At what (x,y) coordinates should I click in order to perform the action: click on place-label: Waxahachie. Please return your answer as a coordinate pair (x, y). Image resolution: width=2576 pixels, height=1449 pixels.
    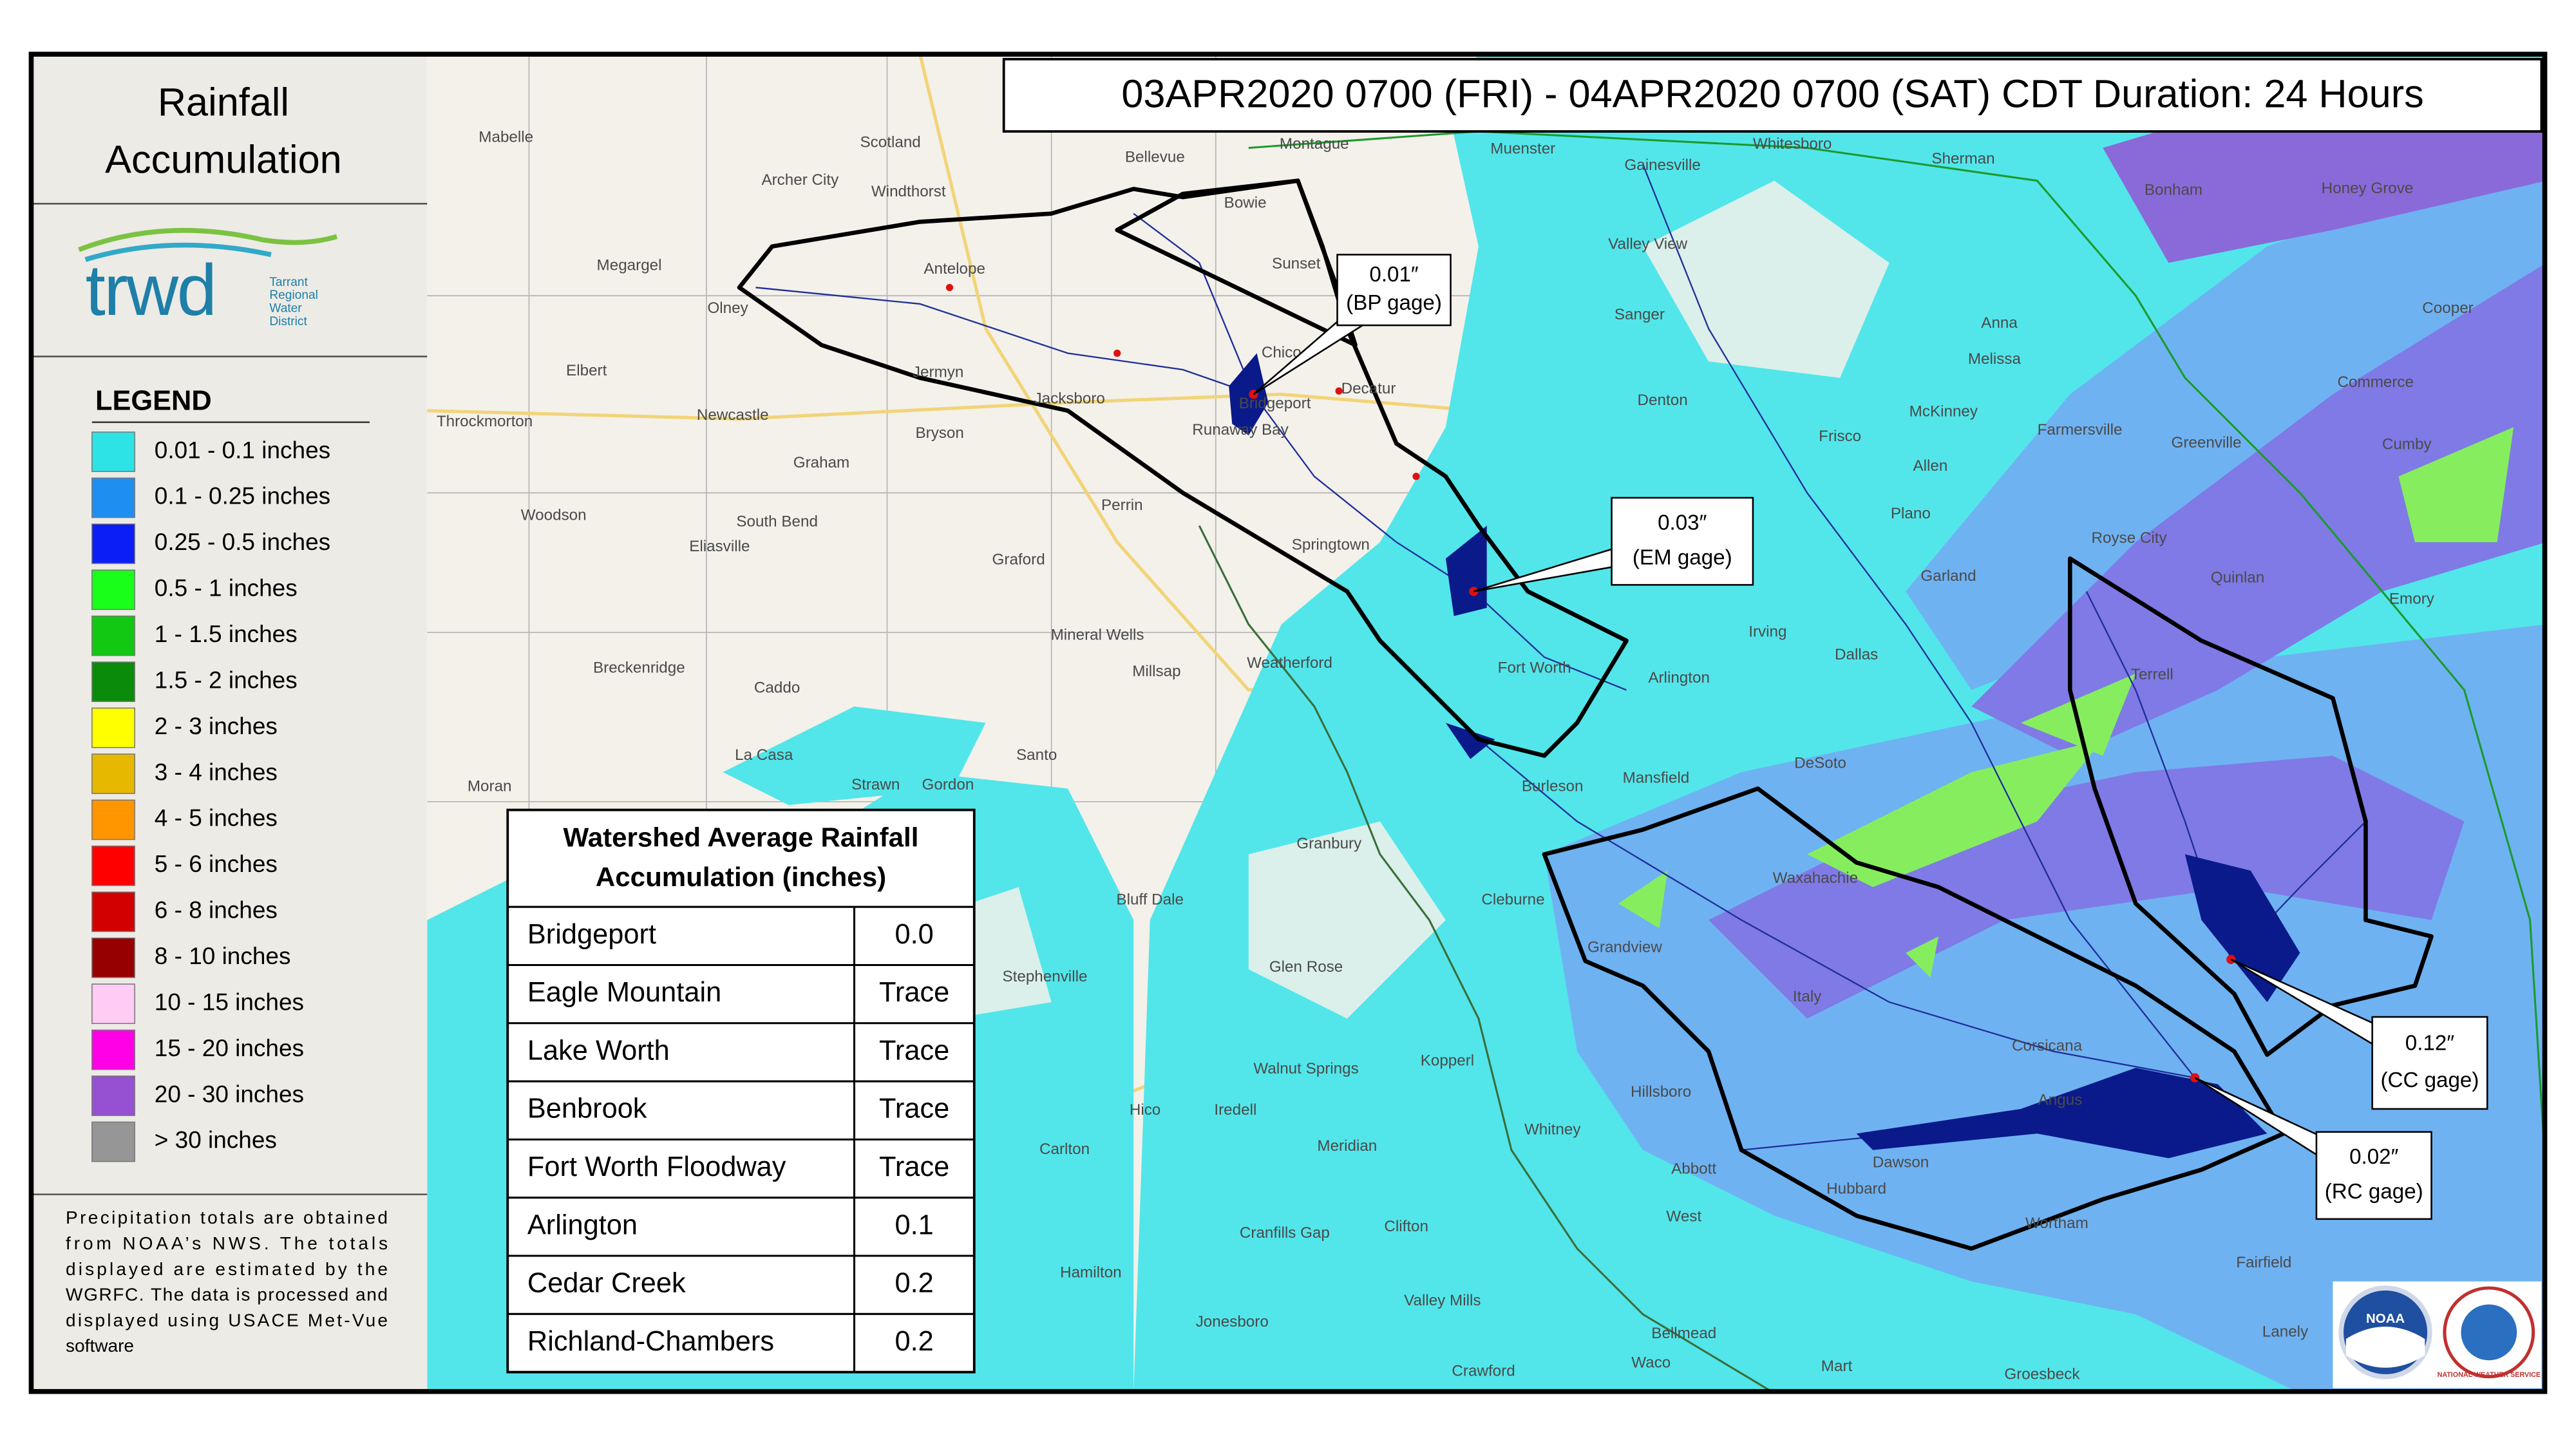
    Looking at the image, I should click on (1816, 878).